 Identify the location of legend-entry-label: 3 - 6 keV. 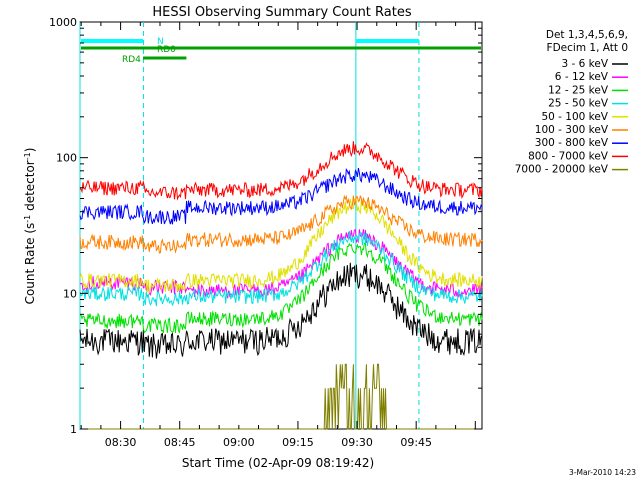
(584, 64).